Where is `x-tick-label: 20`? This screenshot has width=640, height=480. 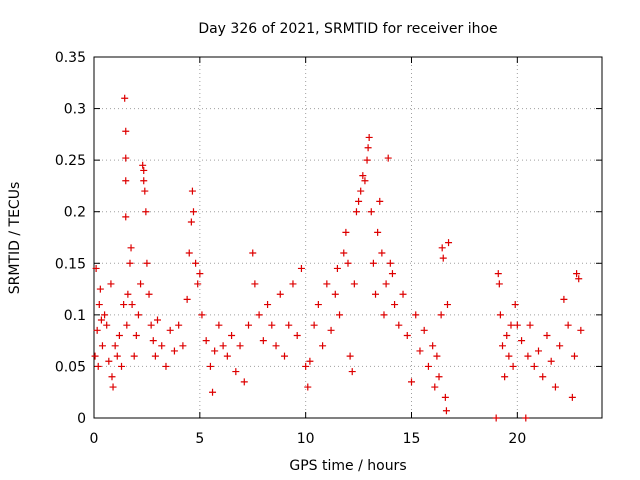
x-tick-label: 20 is located at coordinates (517, 439).